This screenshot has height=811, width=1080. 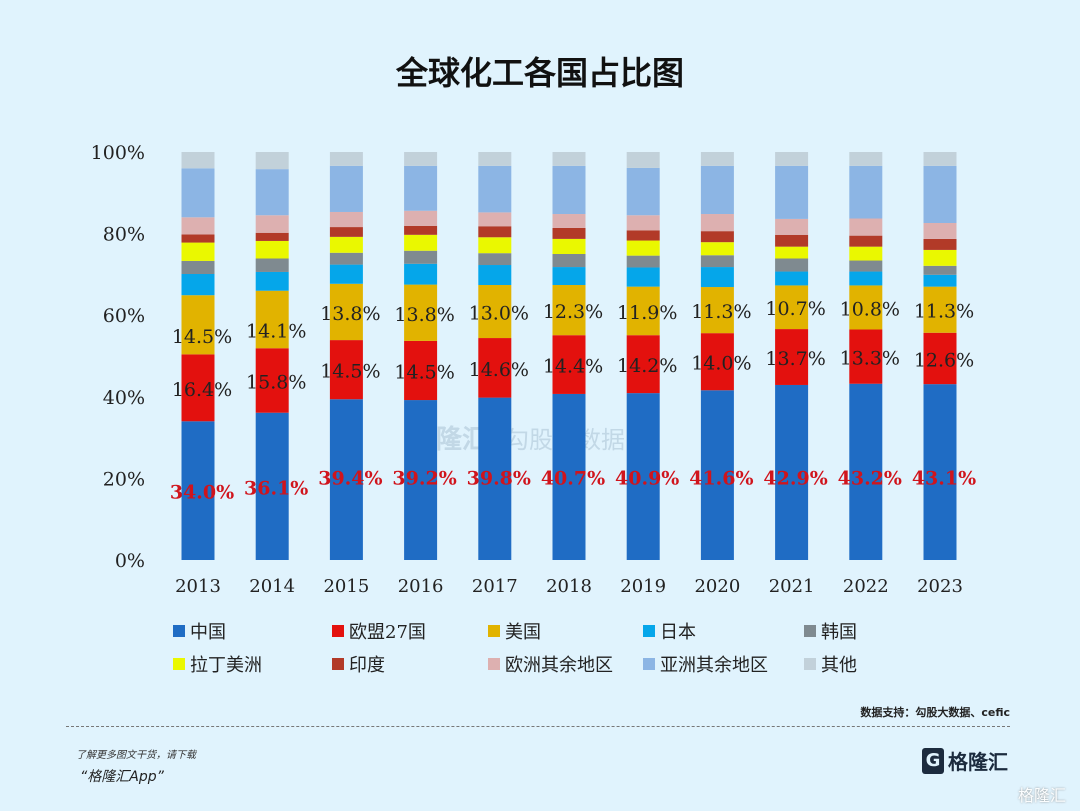 What do you see at coordinates (940, 586) in the screenshot?
I see `x-tick-label: 2023` at bounding box center [940, 586].